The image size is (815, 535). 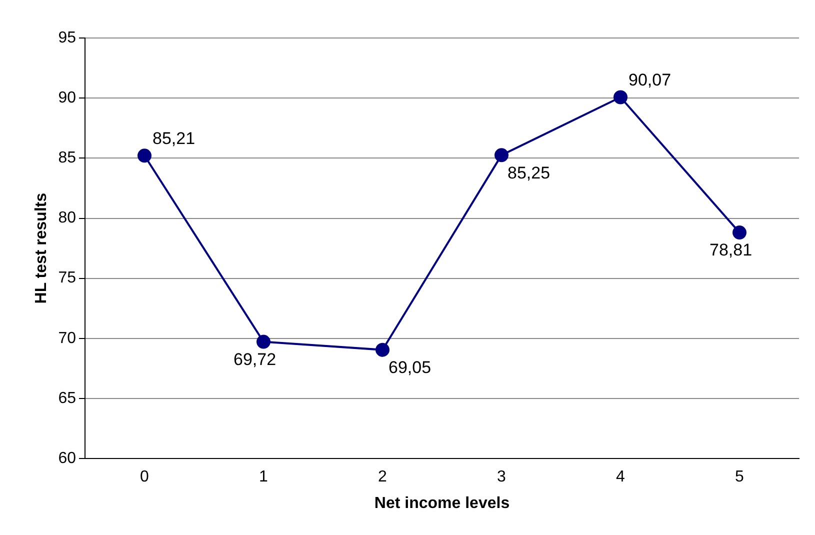 What do you see at coordinates (67, 398) in the screenshot?
I see `y-tick-label: 65` at bounding box center [67, 398].